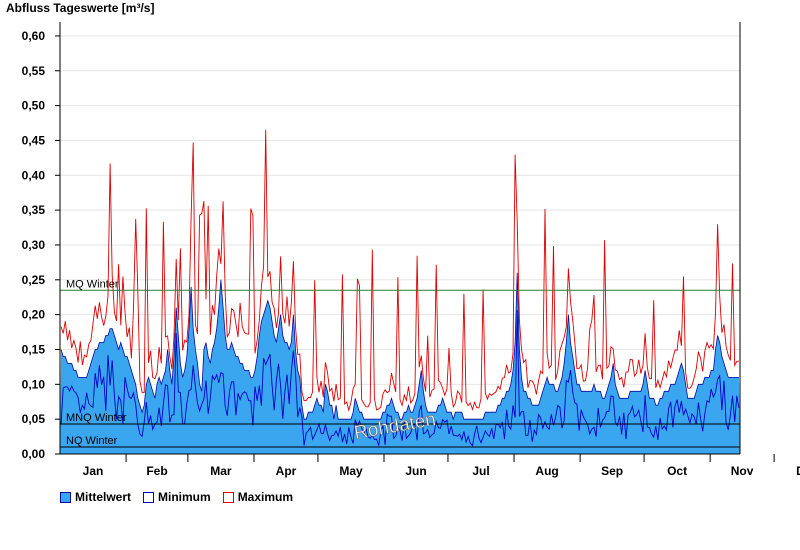 Image resolution: width=800 pixels, height=550 pixels. I want to click on ref-line-label: NQ Winter, so click(92, 441).